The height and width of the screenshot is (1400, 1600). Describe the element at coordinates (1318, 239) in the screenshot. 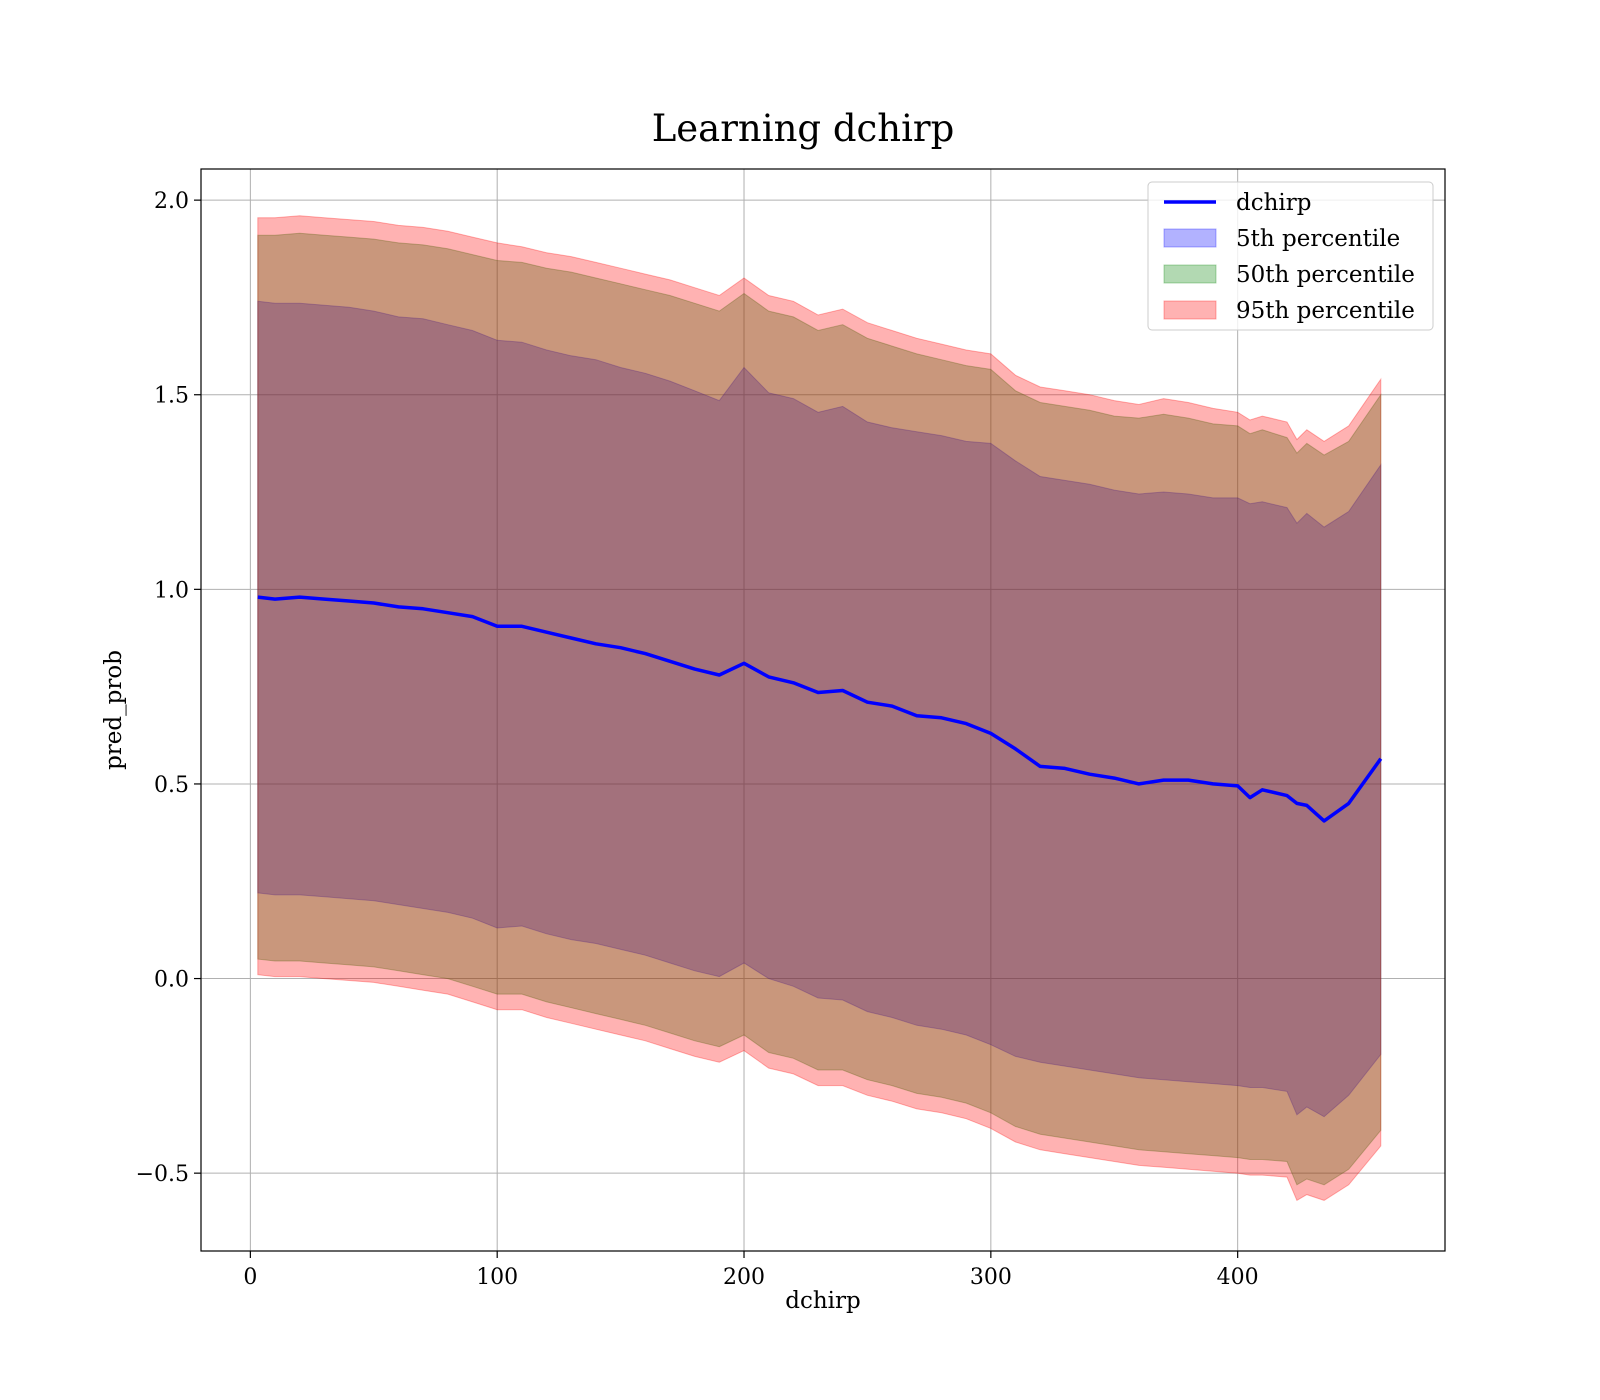

I see `legend-label-5th-percentile: 5th percentile` at that location.